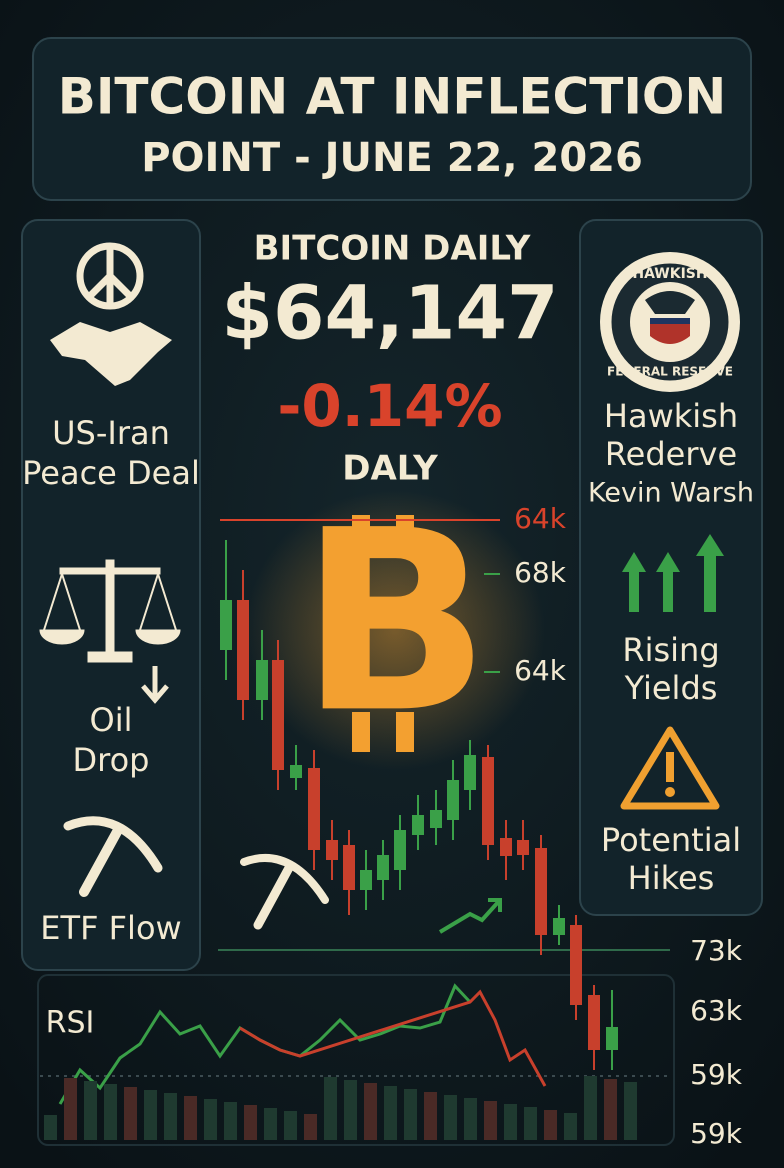  What do you see at coordinates (673, 573) in the screenshot?
I see `up-arrows` at bounding box center [673, 573].